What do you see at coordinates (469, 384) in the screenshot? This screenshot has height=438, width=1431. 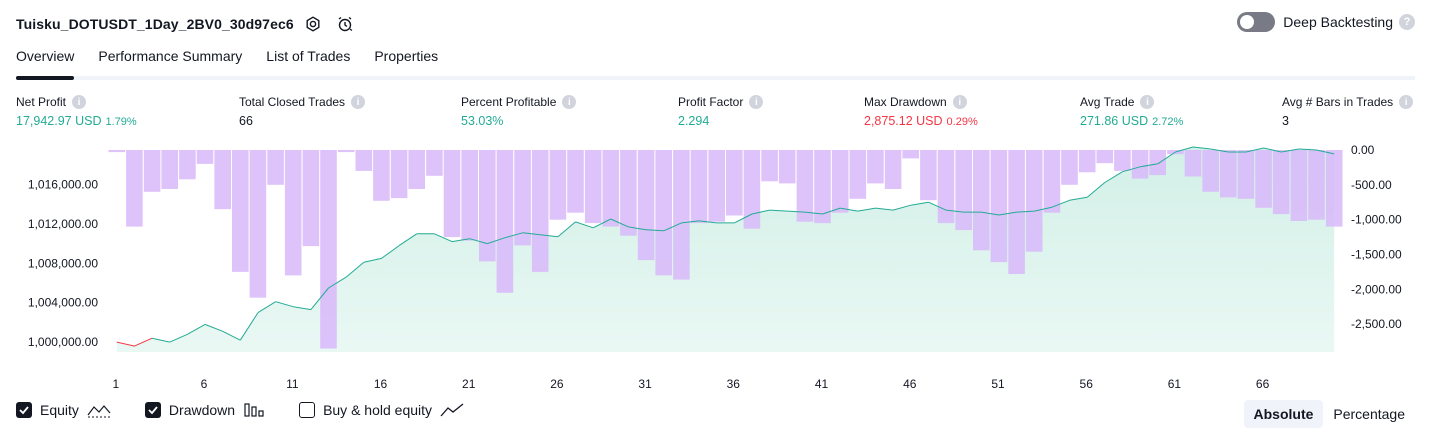 I see `x-axis-tick: 21` at bounding box center [469, 384].